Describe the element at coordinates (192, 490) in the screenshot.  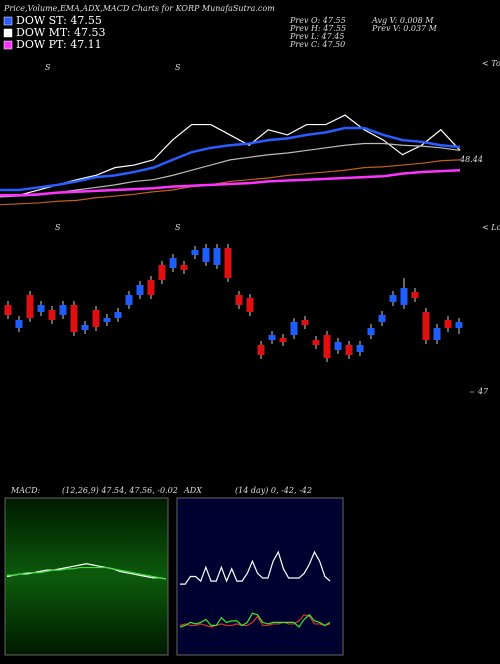
I see `panel-title: ADX` at that location.